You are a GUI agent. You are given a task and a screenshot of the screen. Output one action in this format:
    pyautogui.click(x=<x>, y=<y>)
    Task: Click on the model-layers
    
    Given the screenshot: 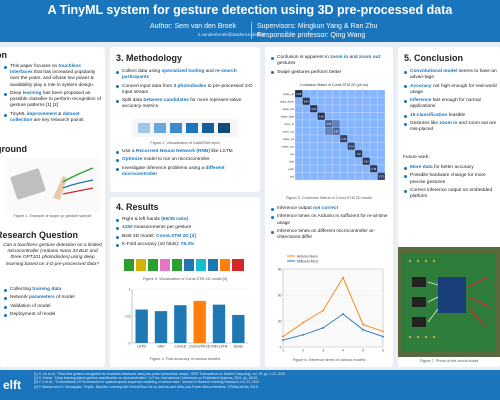 What is the action you would take?
    pyautogui.click(x=184, y=265)
    